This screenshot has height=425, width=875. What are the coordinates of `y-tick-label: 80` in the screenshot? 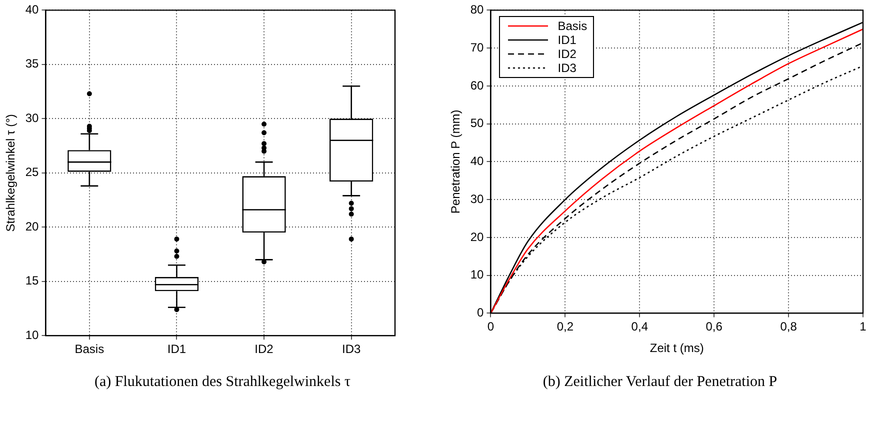 It's located at (477, 9).